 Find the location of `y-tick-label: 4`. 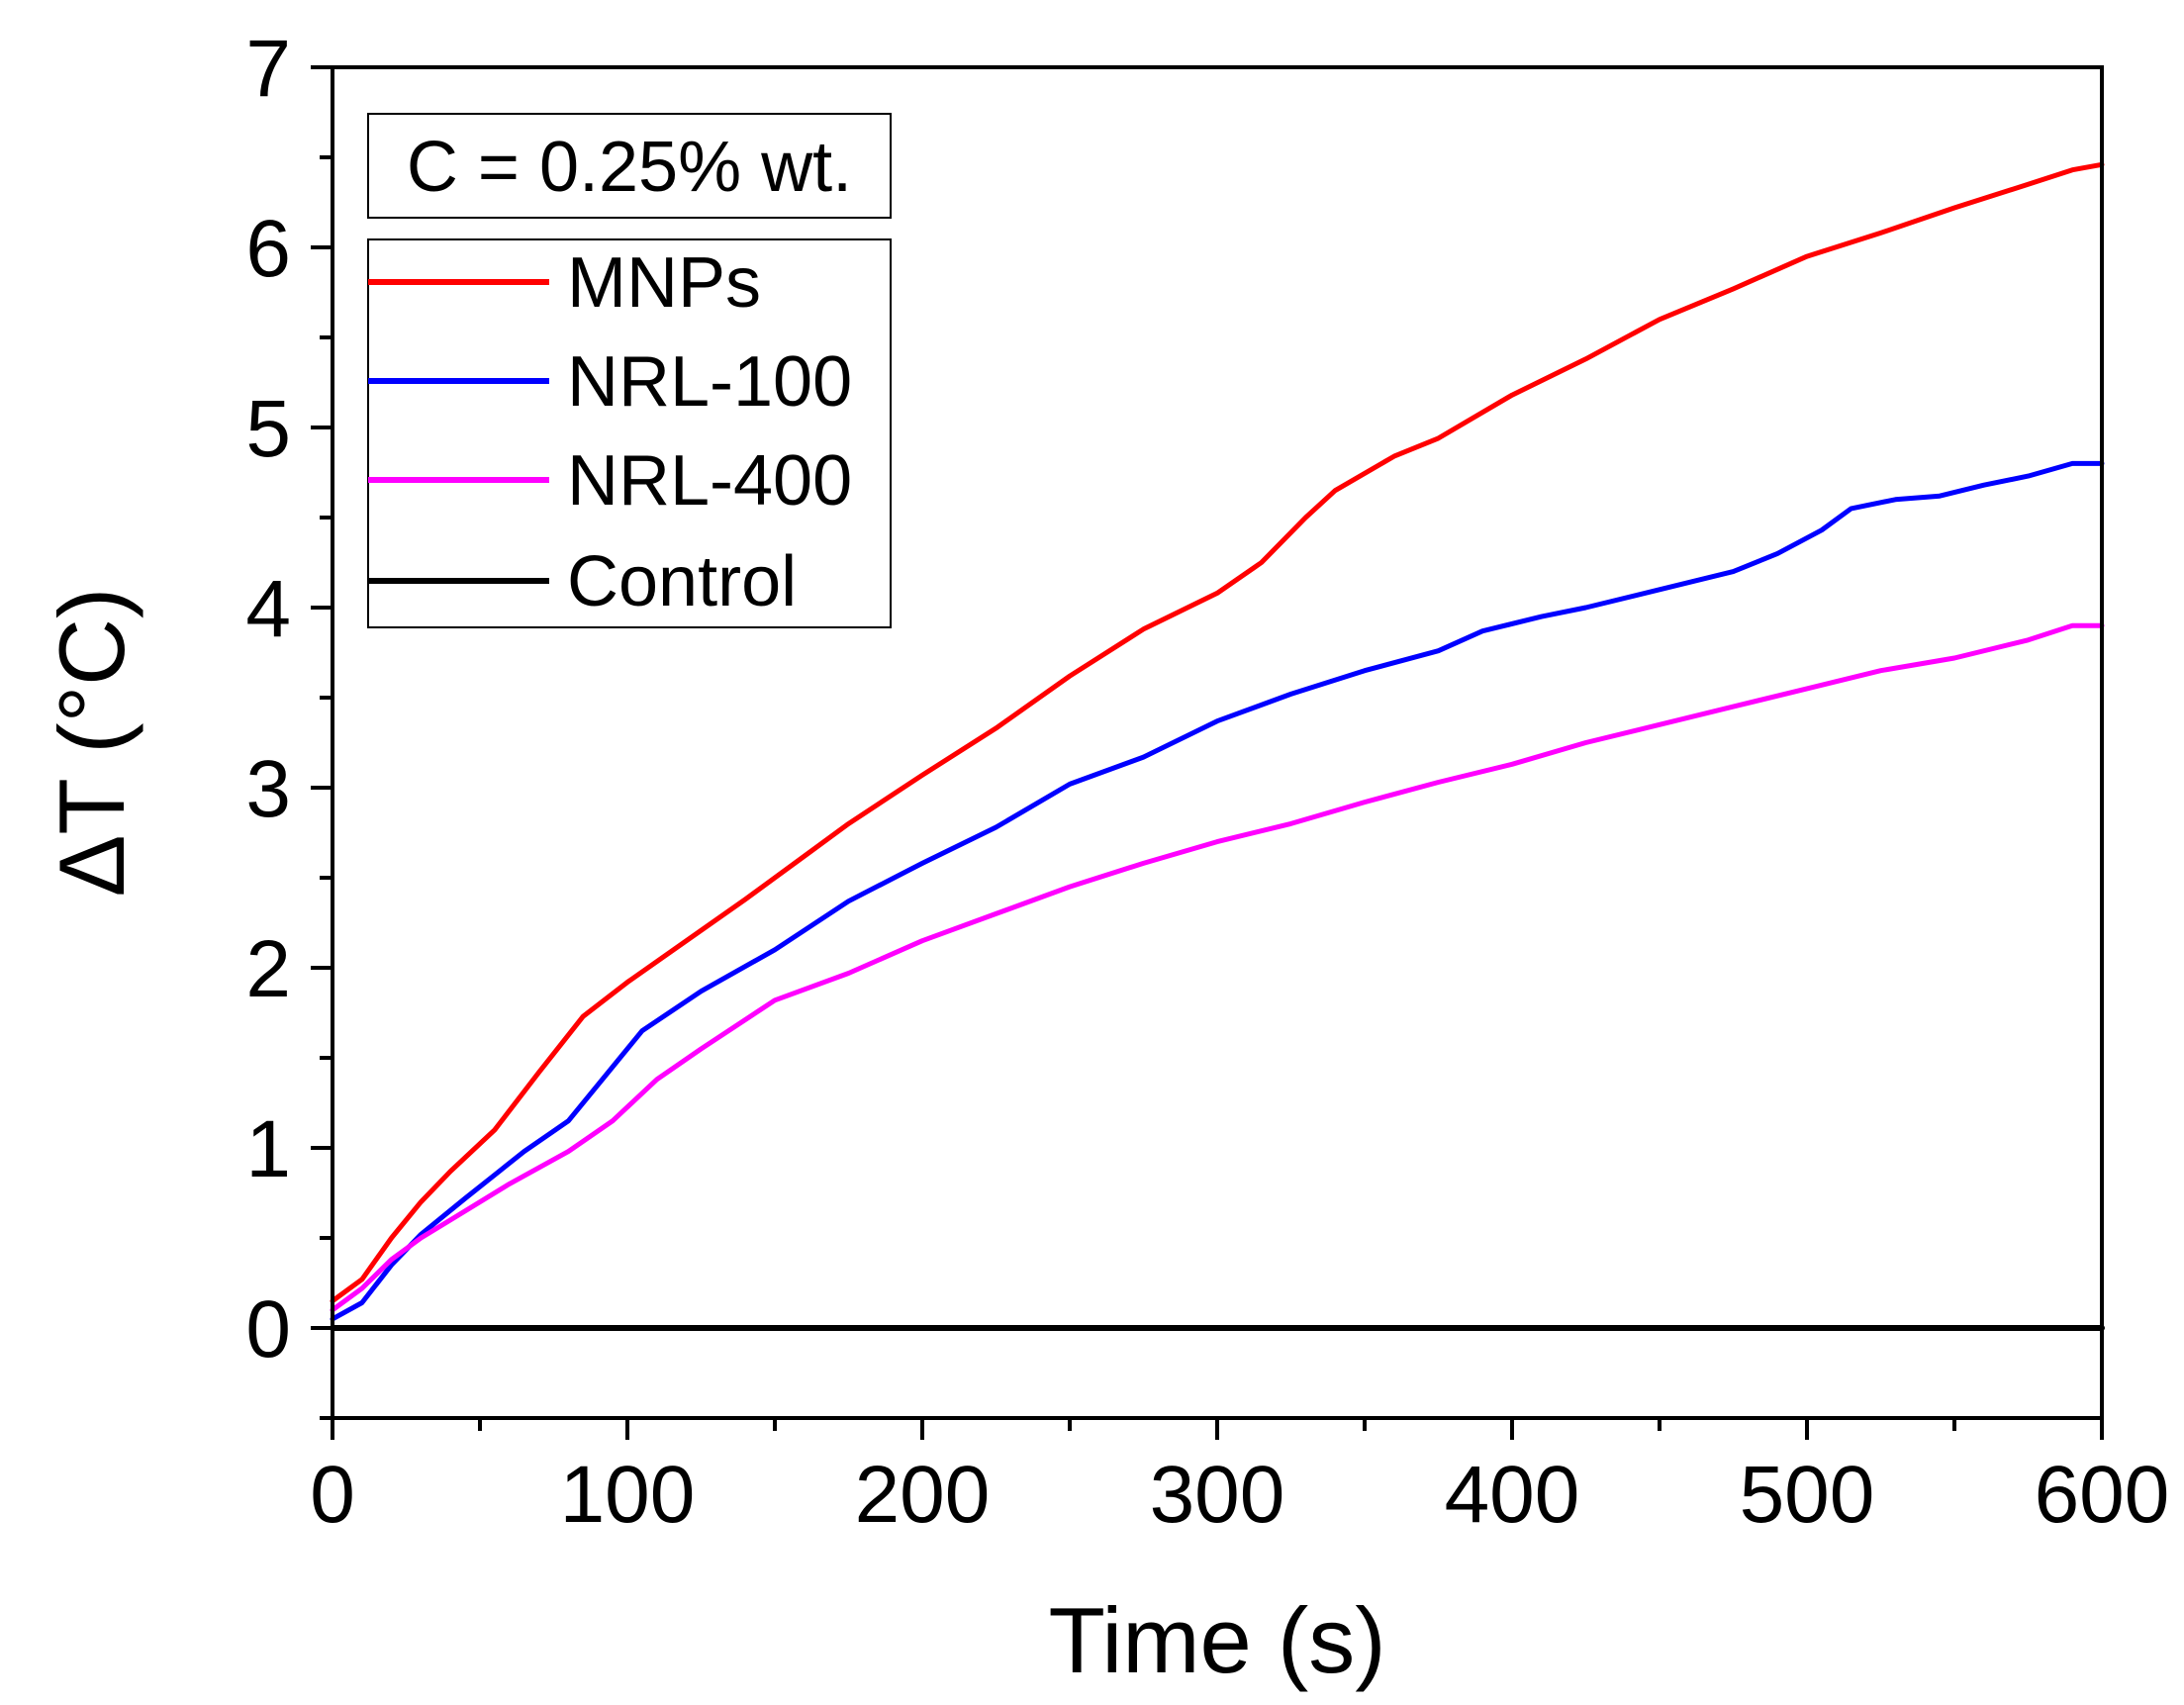

y-tick-label: 4 is located at coordinates (268, 609).